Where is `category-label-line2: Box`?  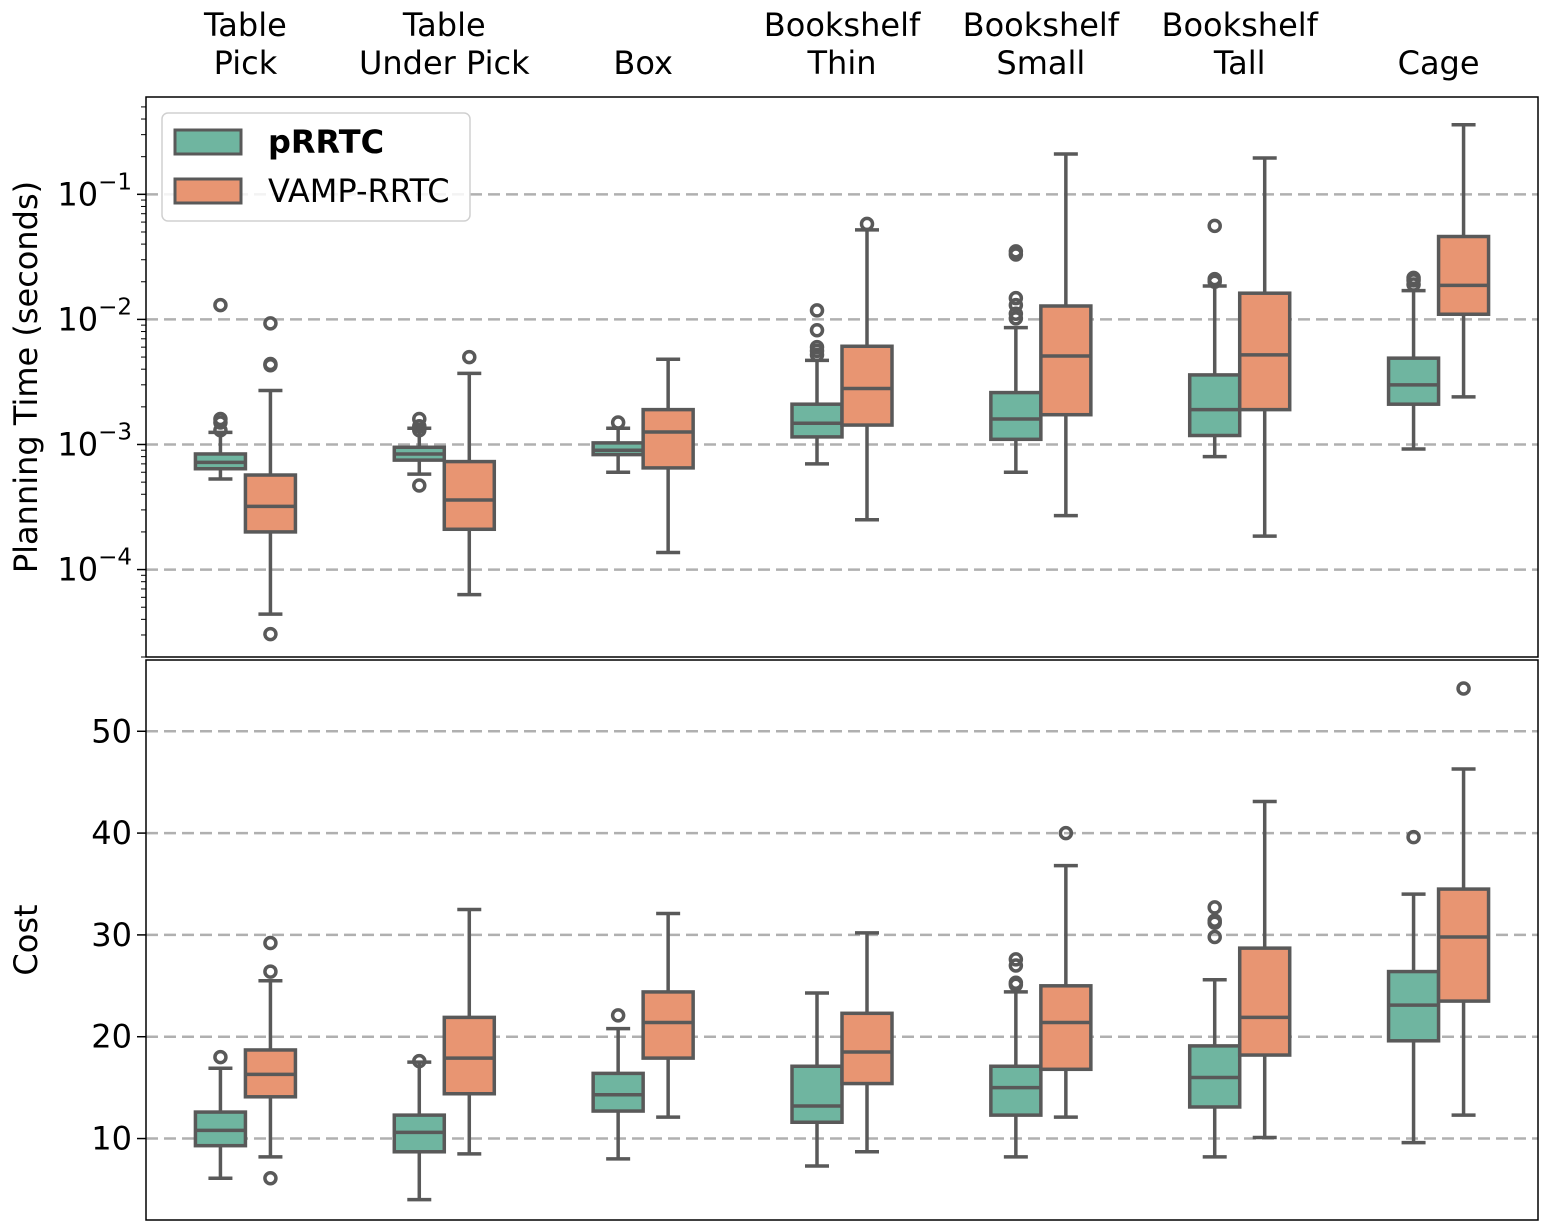
category-label-line2: Box is located at coordinates (642, 63).